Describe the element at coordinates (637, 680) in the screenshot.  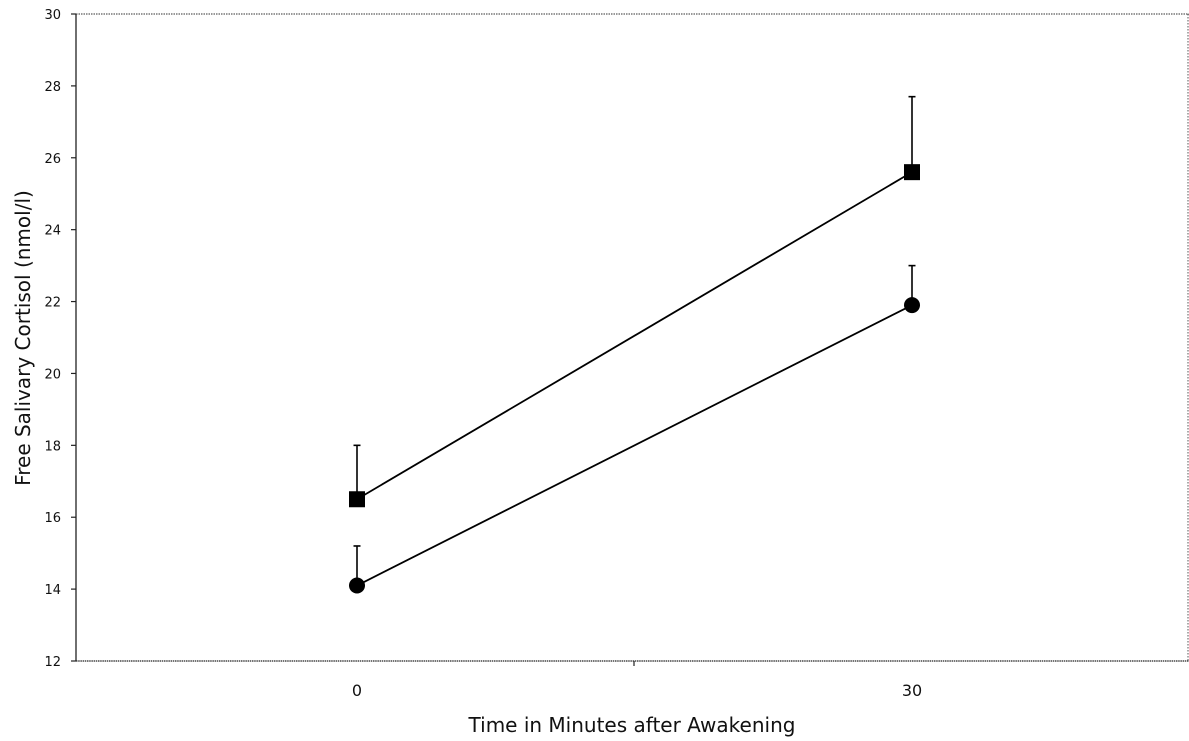
I see `x-axis-ticks: 0 30` at that location.